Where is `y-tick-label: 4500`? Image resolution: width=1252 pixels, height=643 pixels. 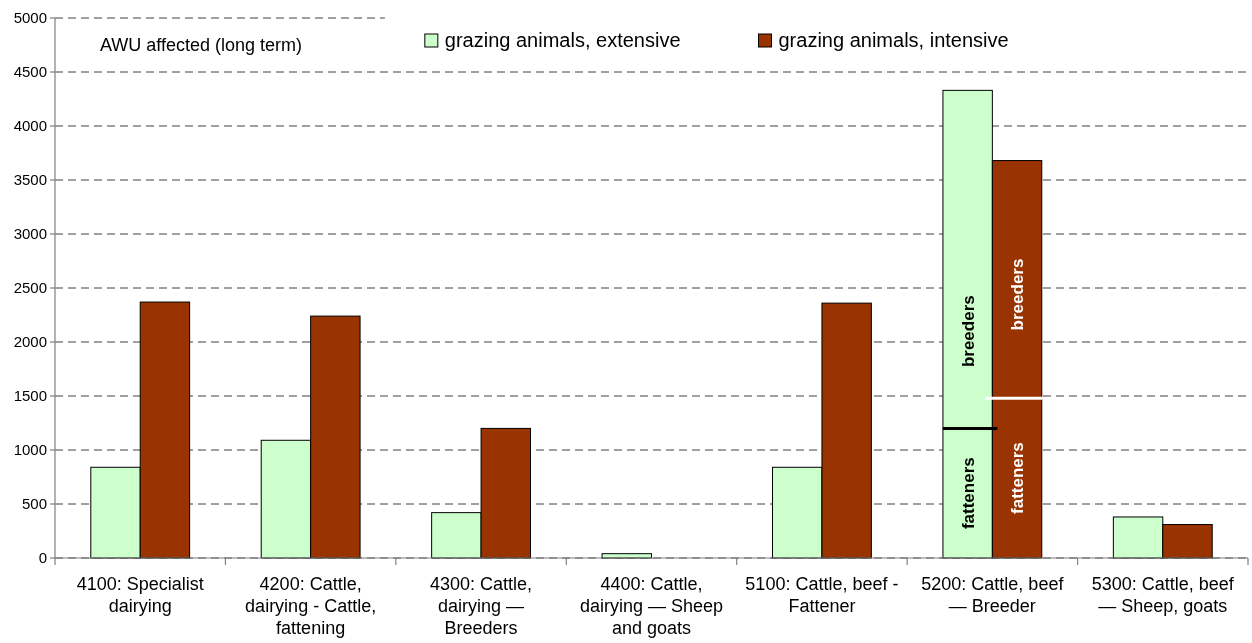 y-tick-label: 4500 is located at coordinates (30, 71).